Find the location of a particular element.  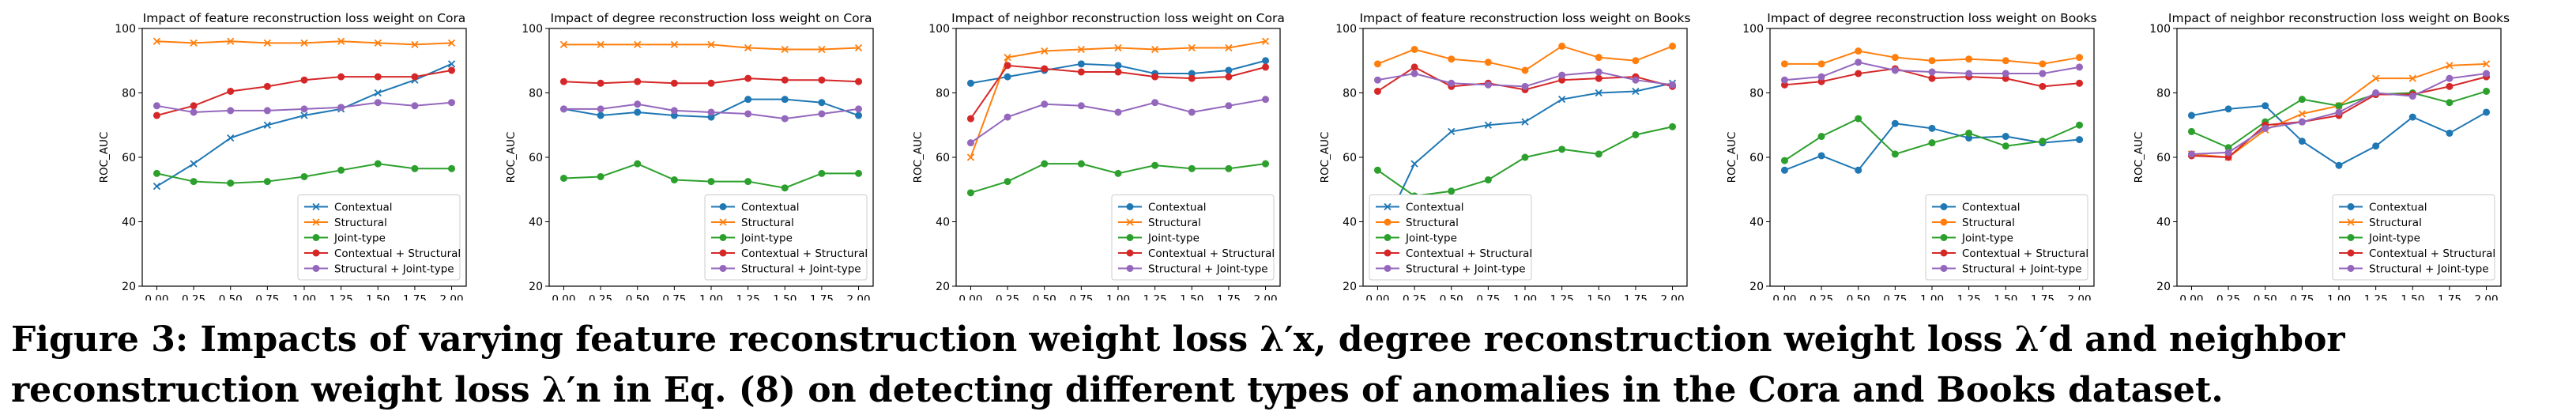

legend-item: Contextual is located at coordinates (2383, 208).